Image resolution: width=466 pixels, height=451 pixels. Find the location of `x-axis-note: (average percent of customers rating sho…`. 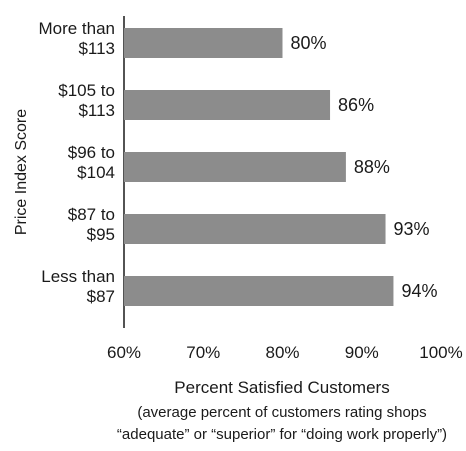

x-axis-note: (average percent of customers rating sho… is located at coordinates (282, 423).